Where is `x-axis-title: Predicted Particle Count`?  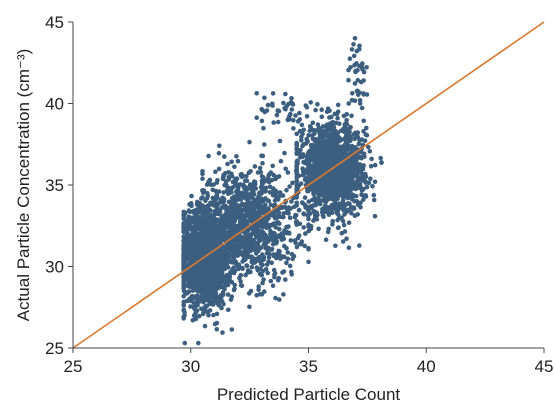 x-axis-title: Predicted Particle Count is located at coordinates (309, 394).